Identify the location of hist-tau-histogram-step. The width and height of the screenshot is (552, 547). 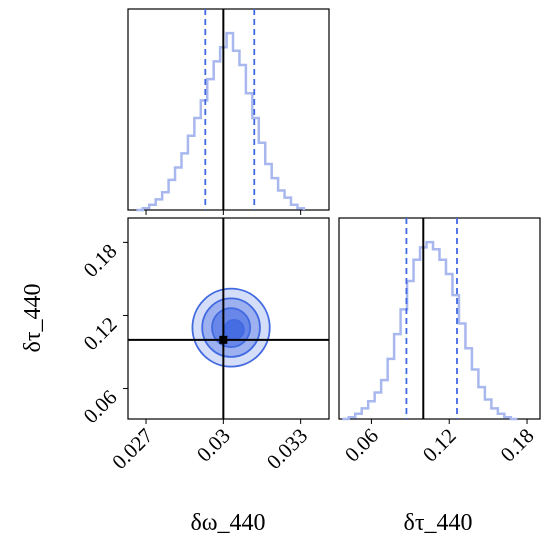
(430, 330).